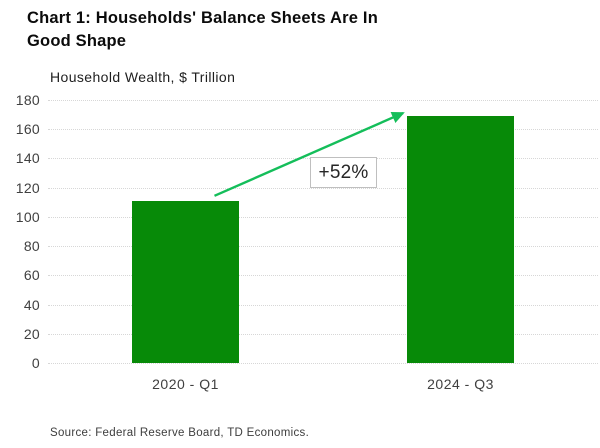  I want to click on growth-annotation-label: +52%, so click(343, 172).